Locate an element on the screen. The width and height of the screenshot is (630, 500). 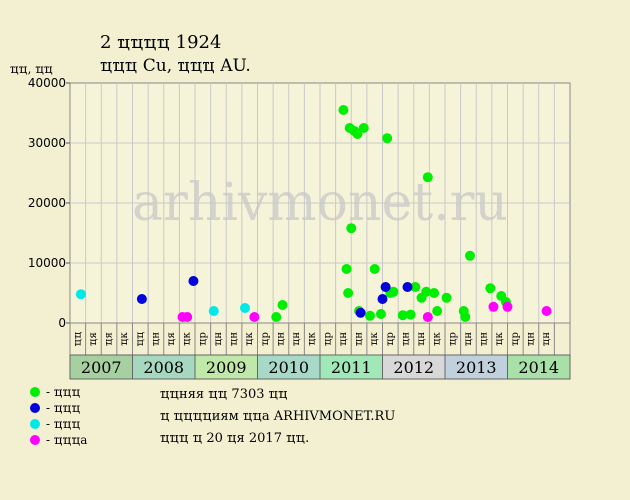
year-label: 2008 is located at coordinates (163, 367).